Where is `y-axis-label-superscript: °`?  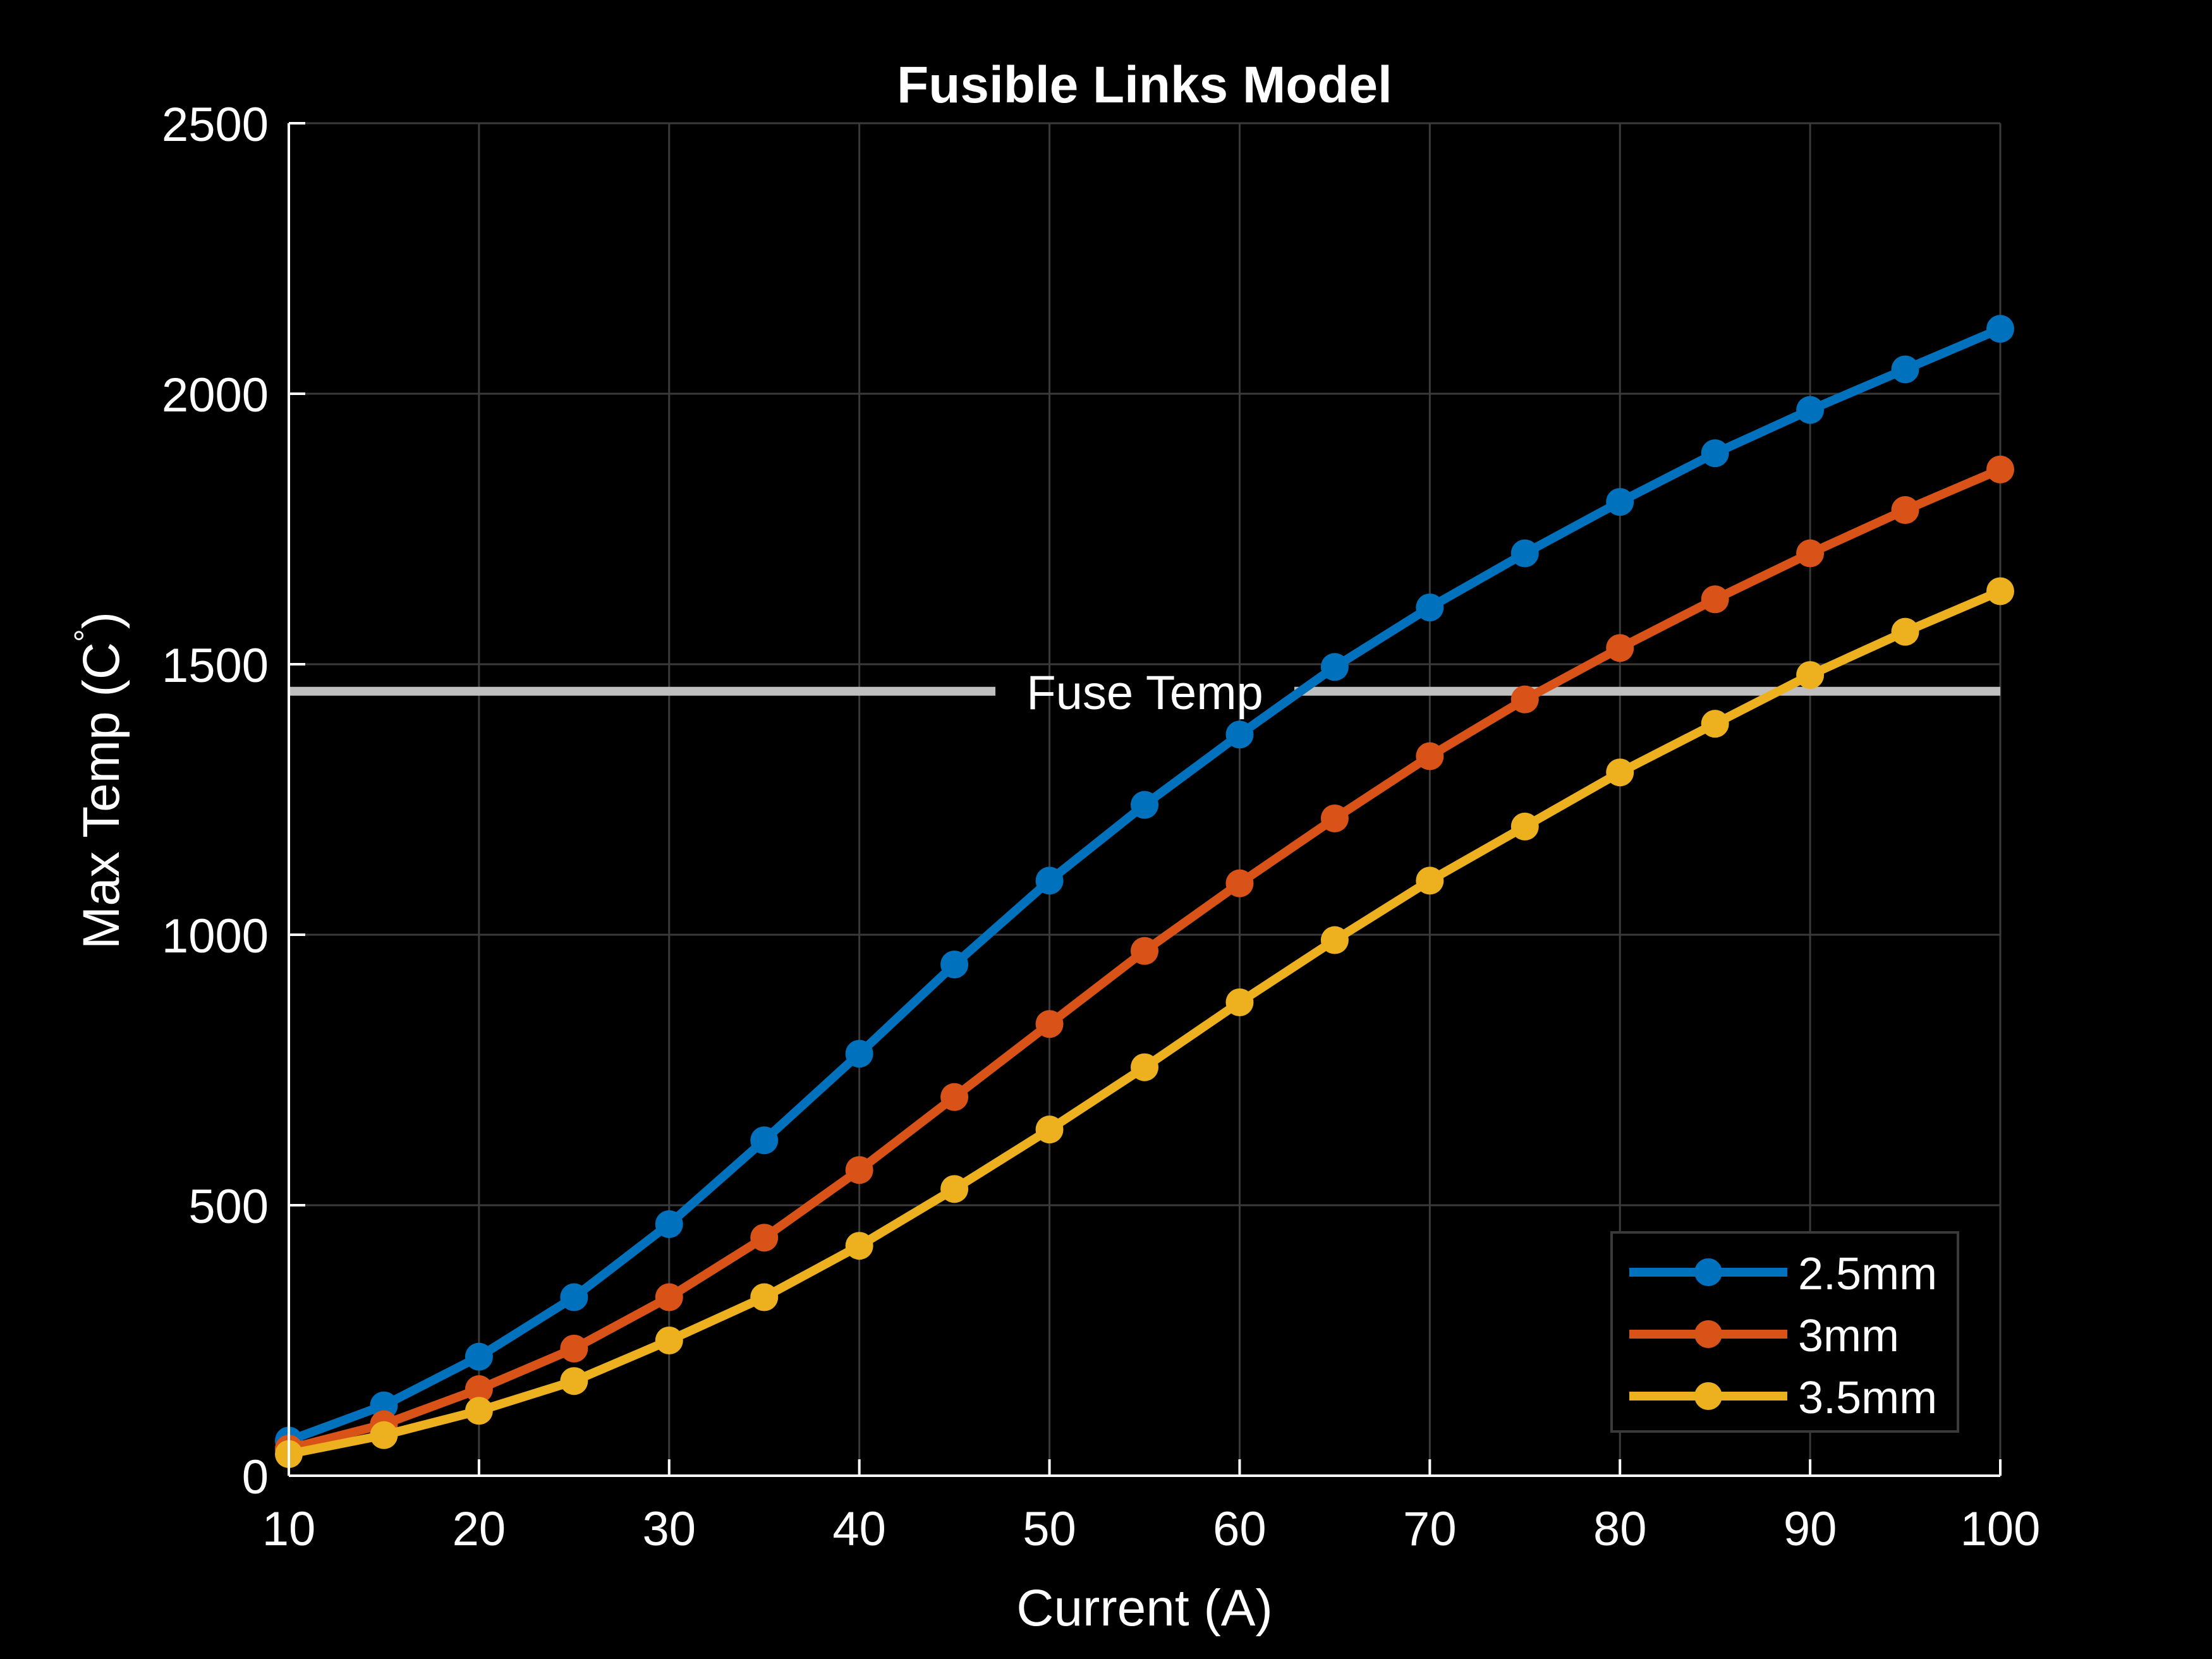
y-axis-label-superscript: ° is located at coordinates (86, 635).